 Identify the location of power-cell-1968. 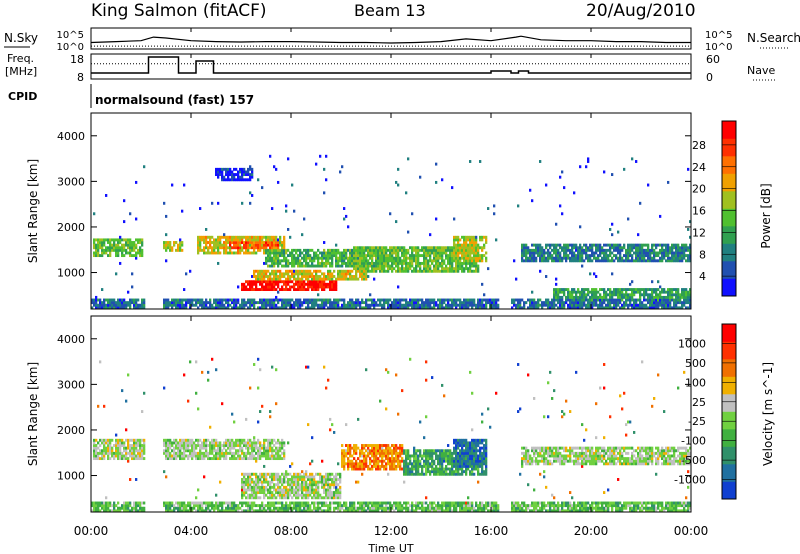
(416, 250).